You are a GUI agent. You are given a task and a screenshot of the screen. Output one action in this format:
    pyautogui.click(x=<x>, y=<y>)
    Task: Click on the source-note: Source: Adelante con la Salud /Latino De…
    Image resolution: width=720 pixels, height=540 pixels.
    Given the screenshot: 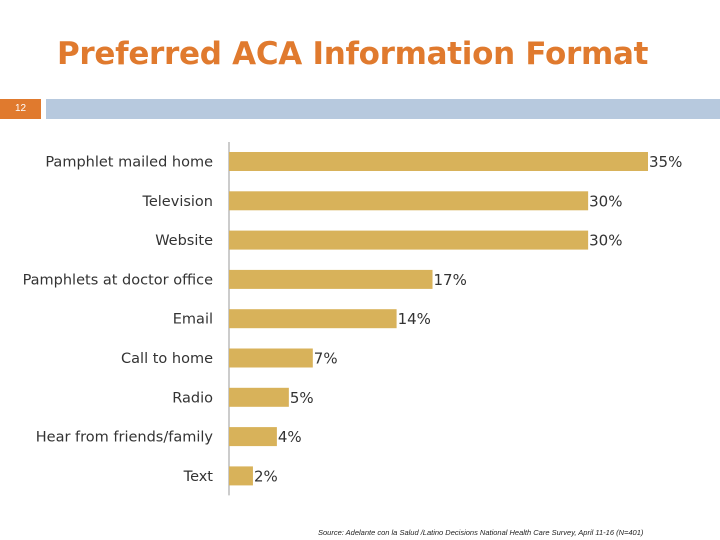 What is the action you would take?
    pyautogui.click(x=481, y=532)
    